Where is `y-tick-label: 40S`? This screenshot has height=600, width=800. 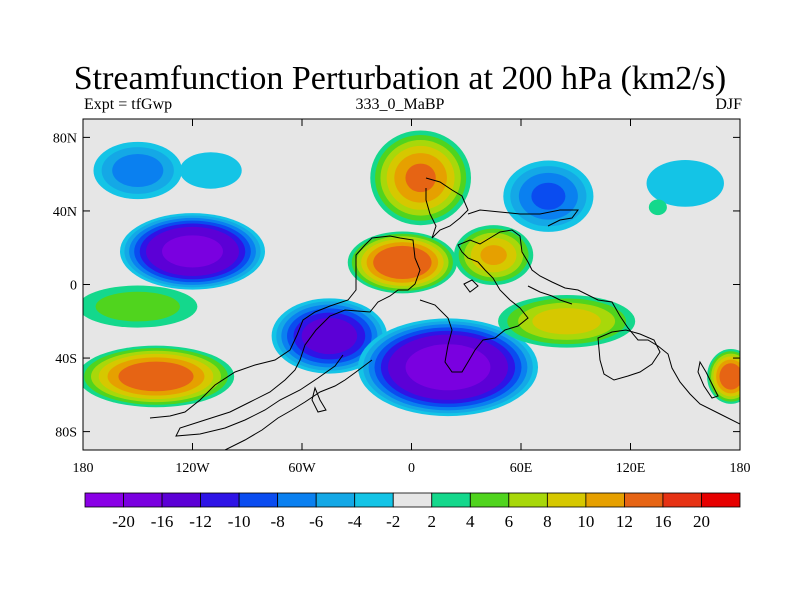 y-tick-label: 40S is located at coordinates (66, 359).